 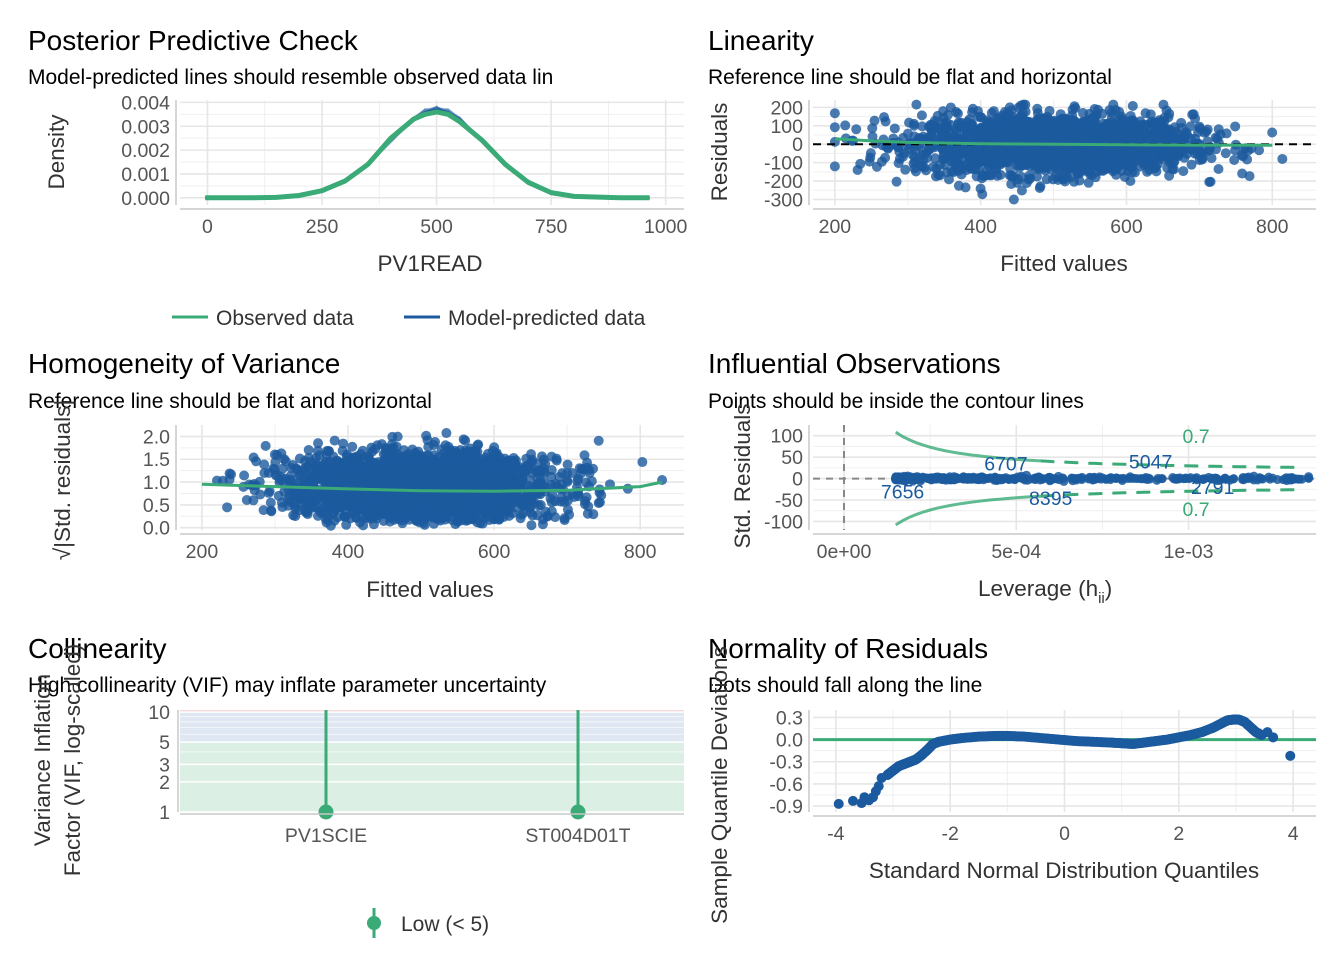 I want to click on homogeneity-xtick-label: 200, so click(x=202, y=552).